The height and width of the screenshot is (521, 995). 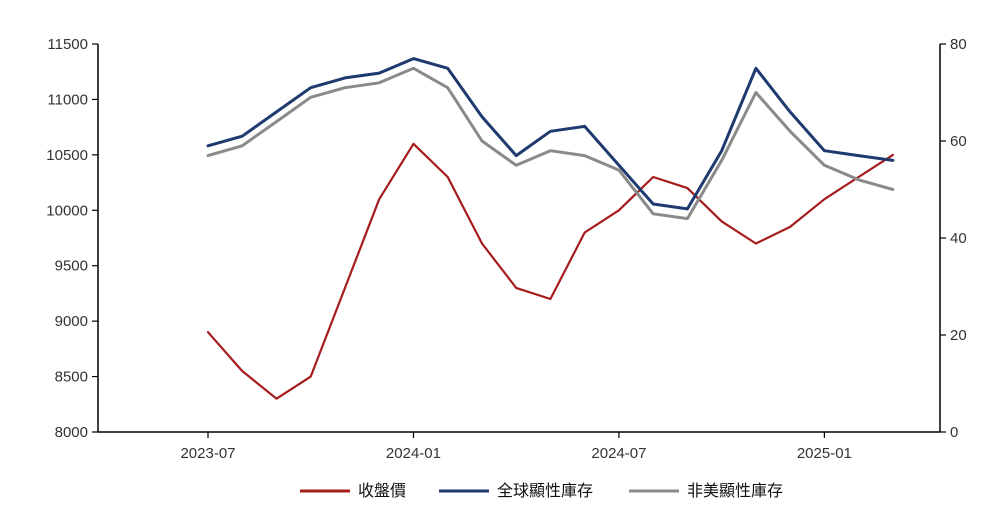 I want to click on y-left-tick-label: 8000, so click(x=71, y=432).